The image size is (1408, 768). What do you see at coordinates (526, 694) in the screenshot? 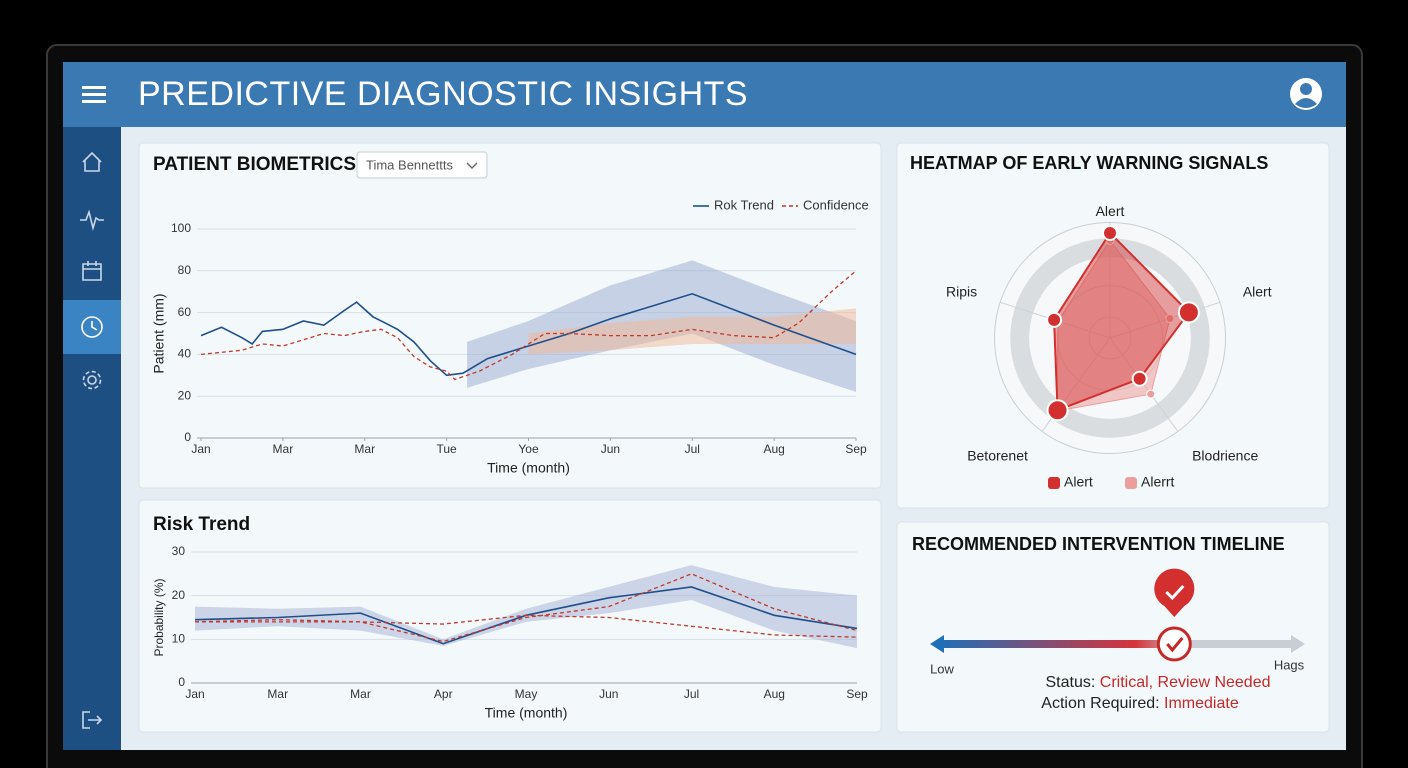
I see `x-tick-label: May` at bounding box center [526, 694].